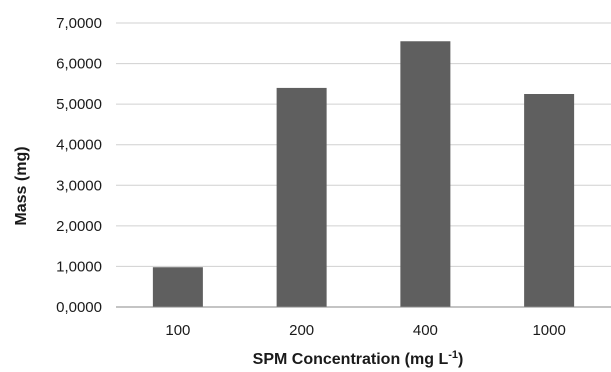 This screenshot has width=611, height=372. What do you see at coordinates (301, 330) in the screenshot?
I see `x-tick-label: 200` at bounding box center [301, 330].